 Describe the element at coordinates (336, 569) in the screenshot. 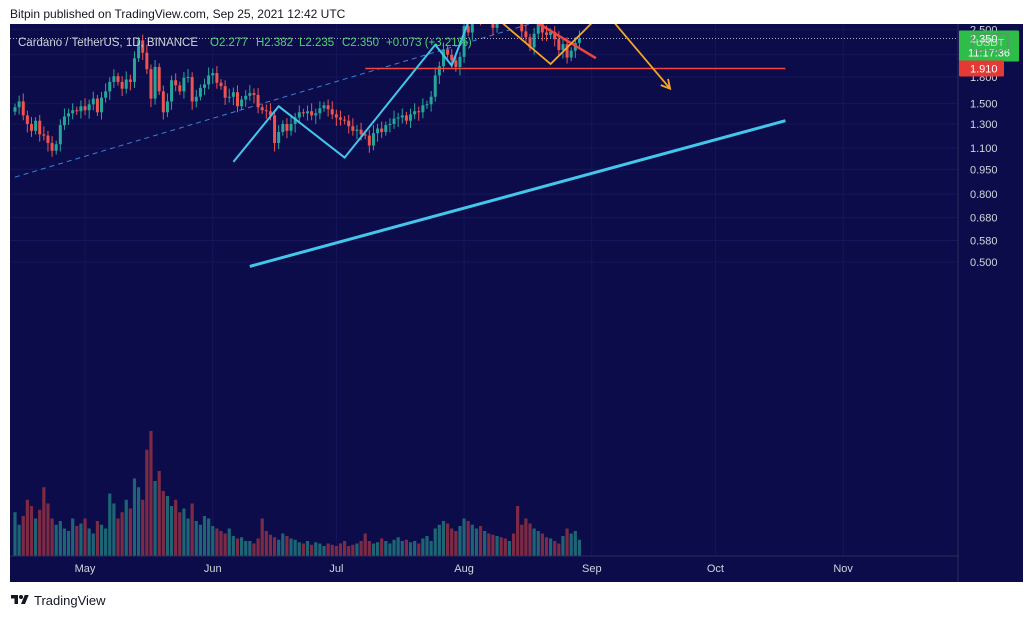

I see `x-tick-label: Jul` at that location.